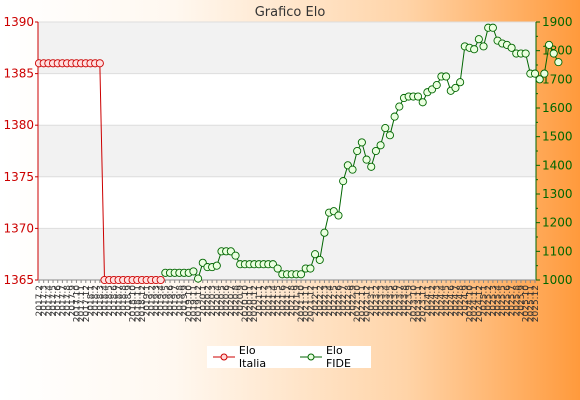 The height and width of the screenshot is (400, 580). Describe the element at coordinates (134, 303) in the screenshot. I see `x-tick-label: 2018.10` at that location.